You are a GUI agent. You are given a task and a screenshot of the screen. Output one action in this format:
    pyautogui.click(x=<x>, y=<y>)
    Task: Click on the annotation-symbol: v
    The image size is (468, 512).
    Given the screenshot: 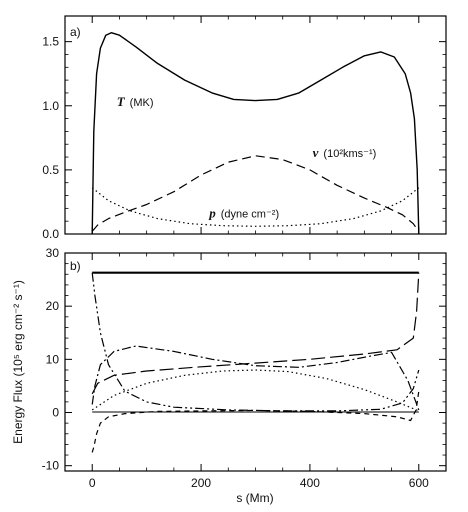 What is the action you would take?
    pyautogui.click(x=316, y=152)
    